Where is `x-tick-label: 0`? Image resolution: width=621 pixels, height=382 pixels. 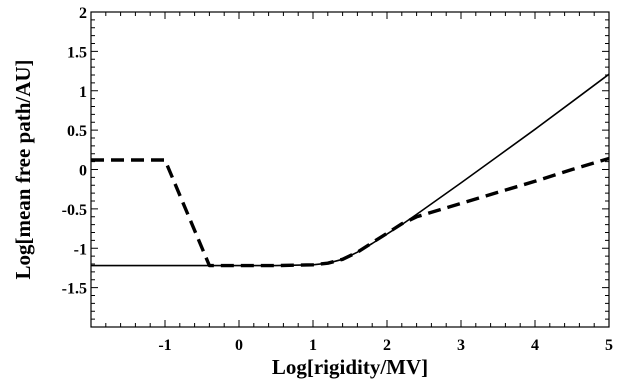 x-tick-label: 0 is located at coordinates (239, 345).